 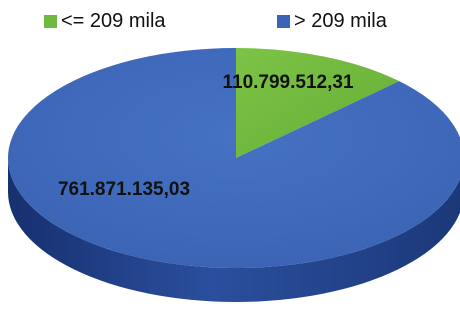 What do you see at coordinates (287, 82) in the screenshot?
I see `data-label-small: 110.799.512,31` at bounding box center [287, 82].